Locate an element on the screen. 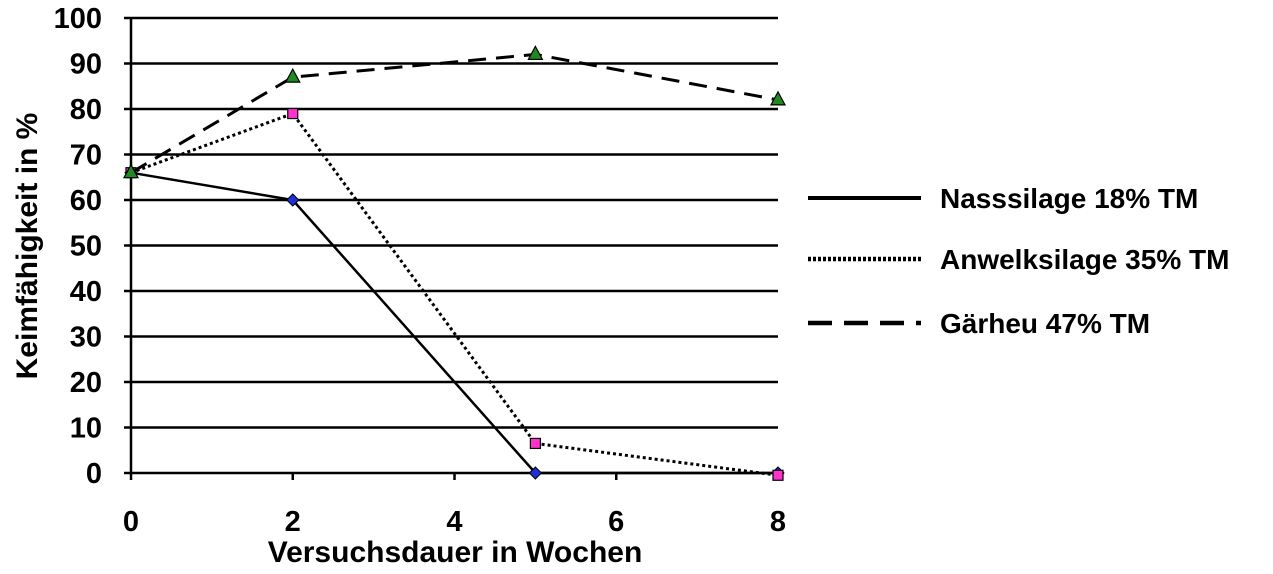 The width and height of the screenshot is (1273, 574). legend-item-gaerheu: Gärheu 47% TM is located at coordinates (979, 323).